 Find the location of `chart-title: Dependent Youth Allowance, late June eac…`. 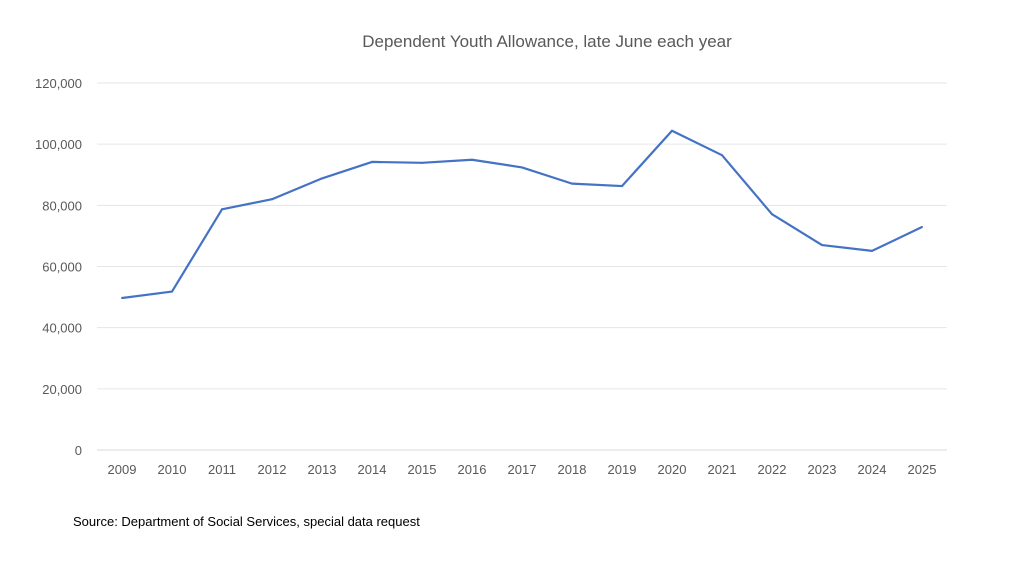

chart-title: Dependent Youth Allowance, late June eac… is located at coordinates (547, 41).